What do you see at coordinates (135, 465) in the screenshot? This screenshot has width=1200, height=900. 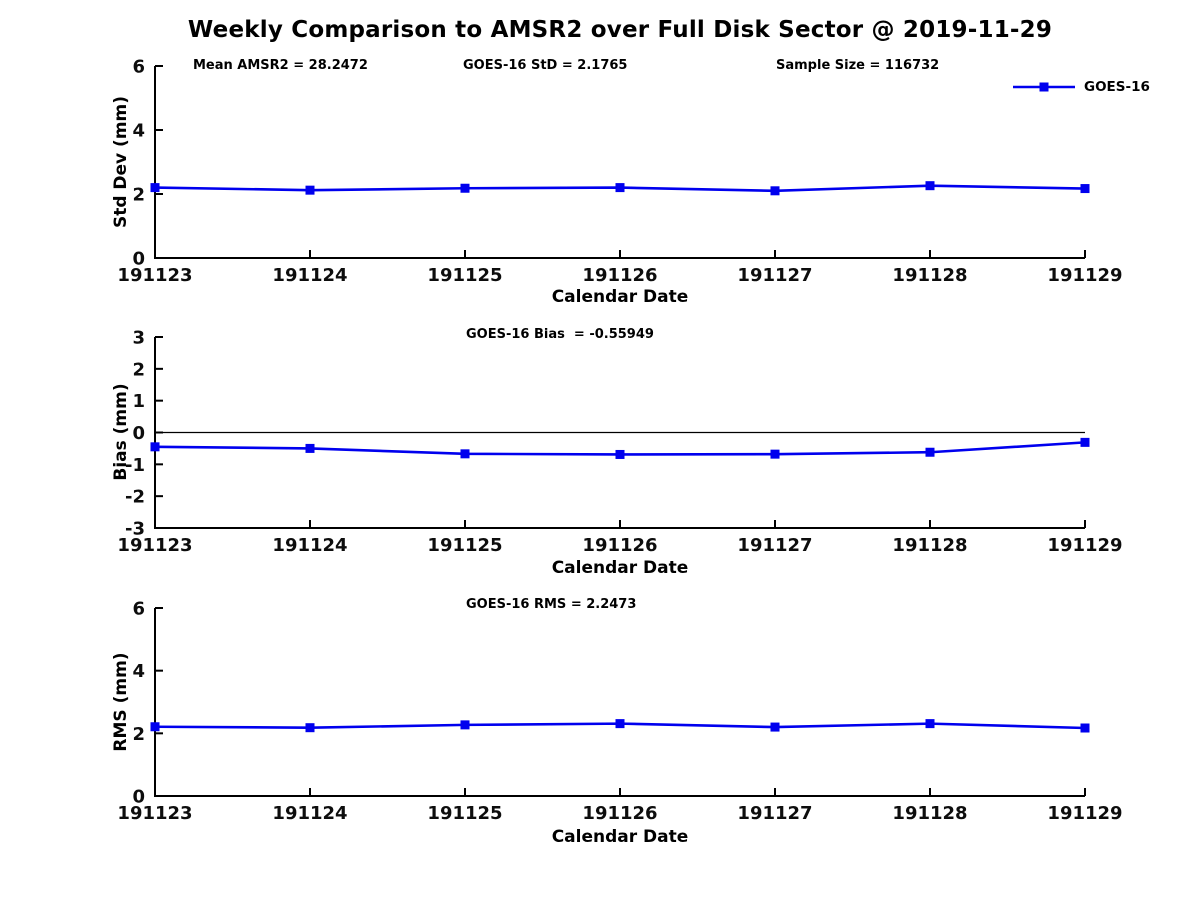 I see `y-tick-label: -1` at bounding box center [135, 465].